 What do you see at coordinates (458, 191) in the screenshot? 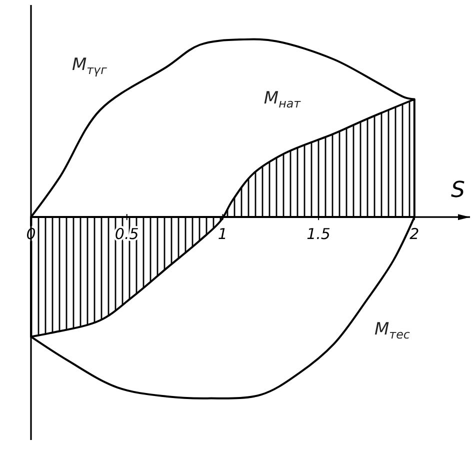
I see `x-axis-title: S` at bounding box center [458, 191].